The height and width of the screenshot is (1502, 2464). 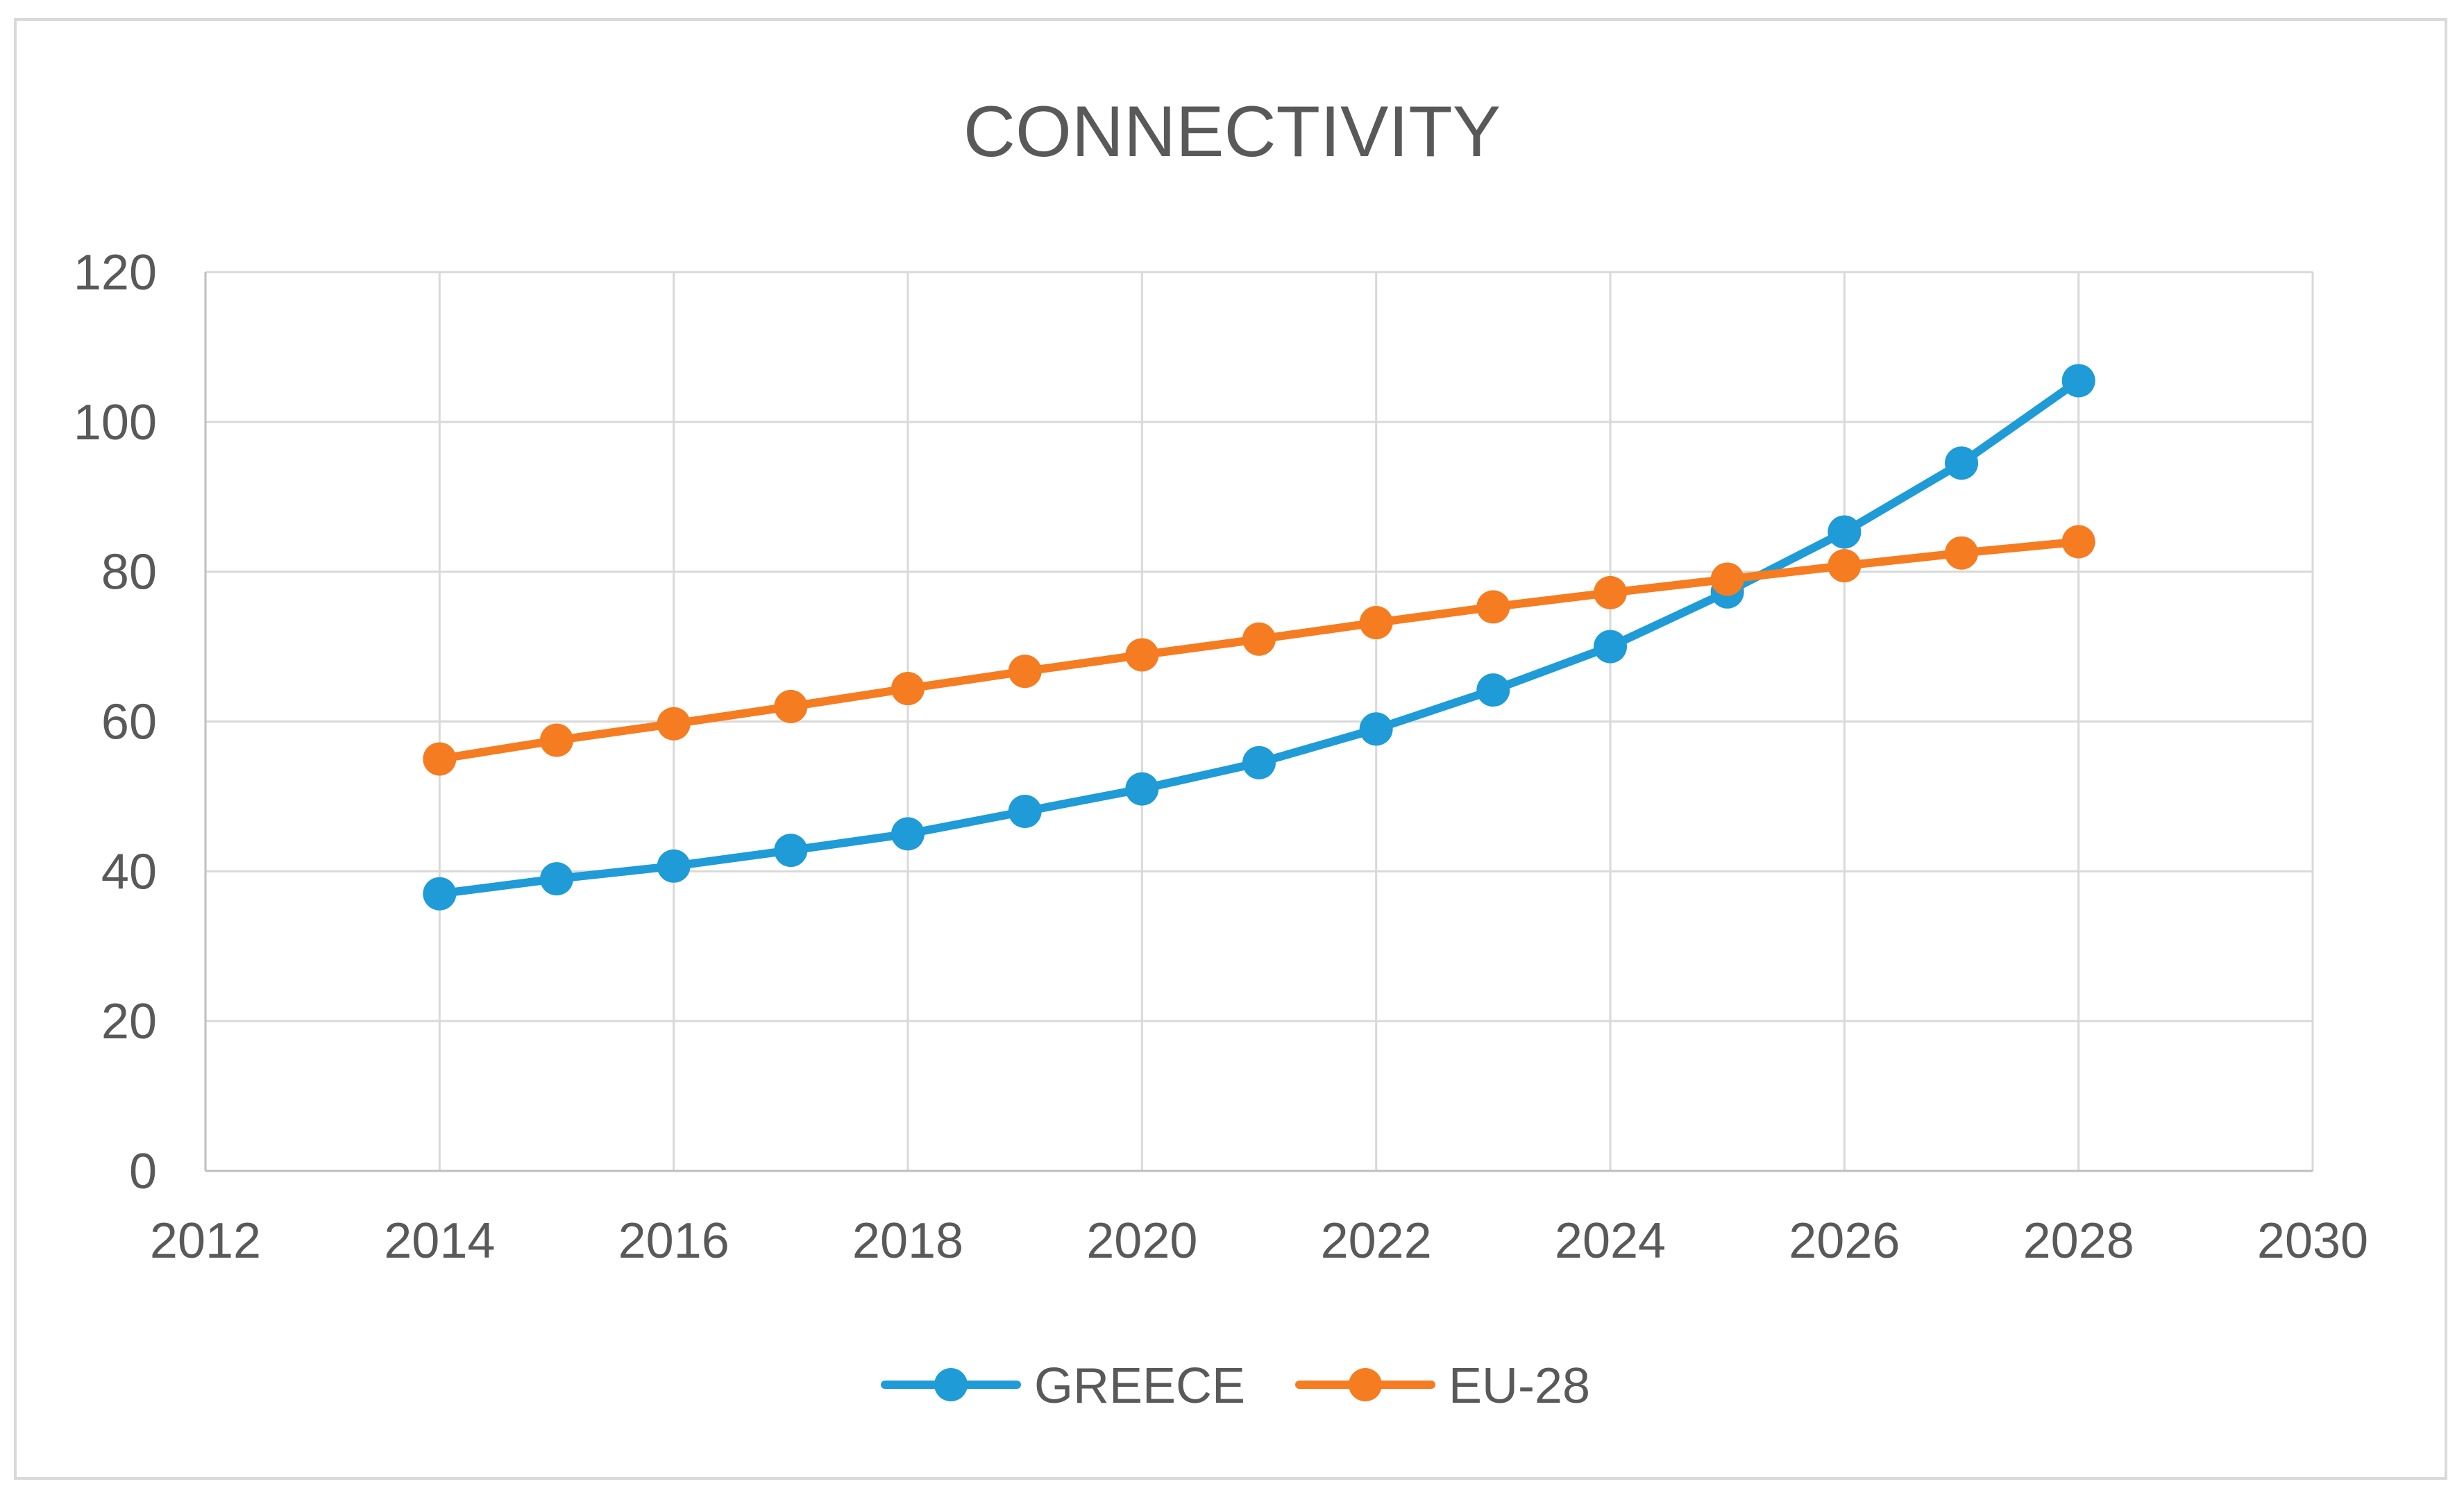 What do you see at coordinates (1142, 1241) in the screenshot?
I see `x-tick-label: 2020` at bounding box center [1142, 1241].